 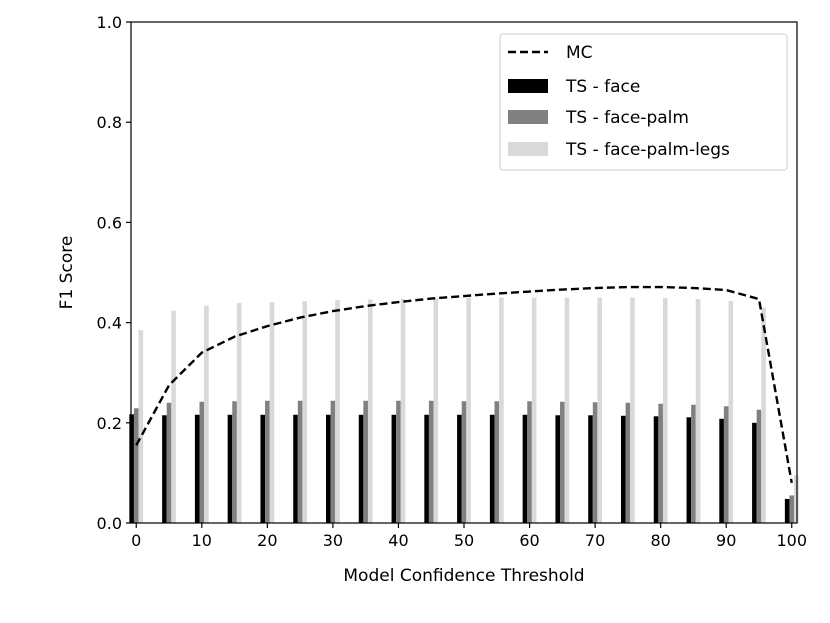 I want to click on y-tick-label-0.4: 0.4, so click(x=109, y=323).